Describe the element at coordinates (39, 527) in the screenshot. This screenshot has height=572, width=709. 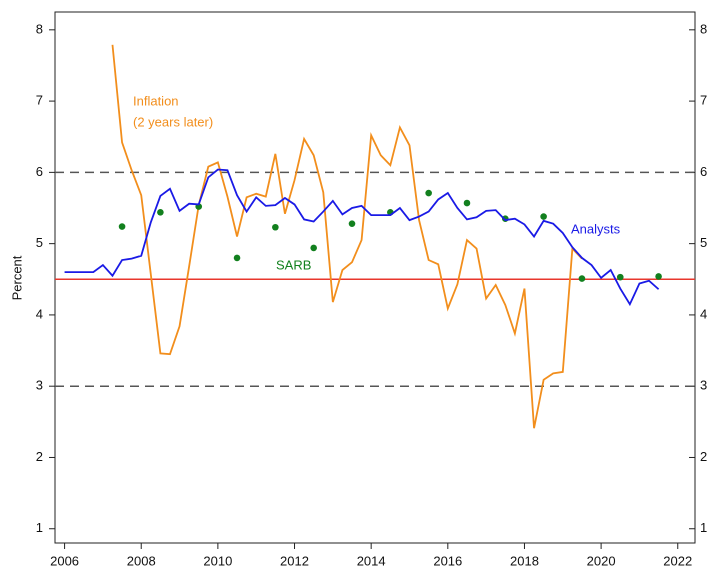
I see `y-tick-label: 1` at that location.